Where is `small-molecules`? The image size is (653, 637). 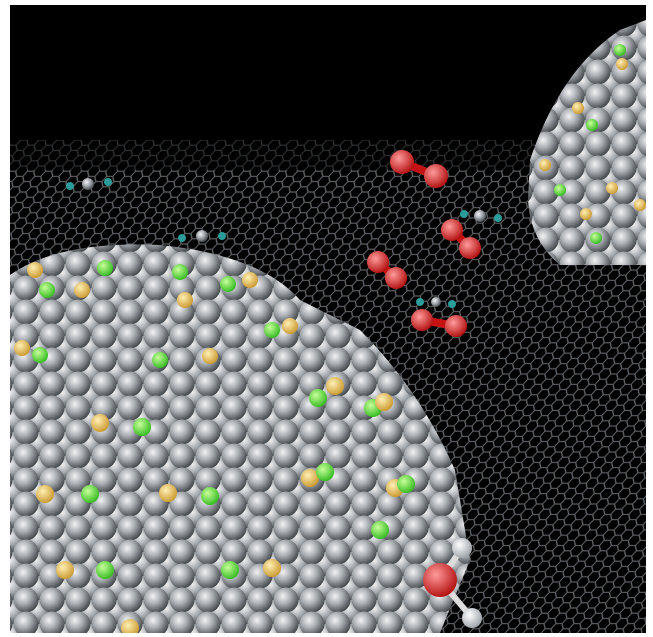
small-molecules is located at coordinates (284, 243).